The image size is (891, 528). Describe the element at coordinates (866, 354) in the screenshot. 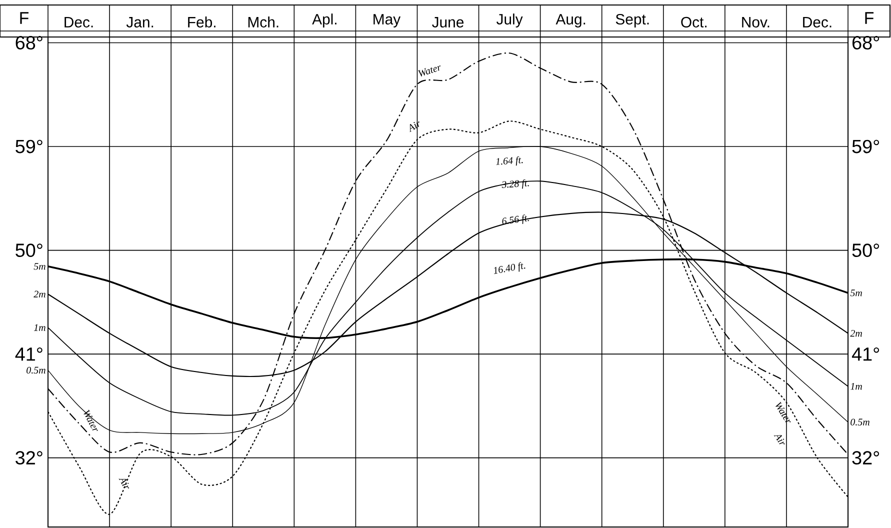

I see `y2-tick-label: 41°` at that location.